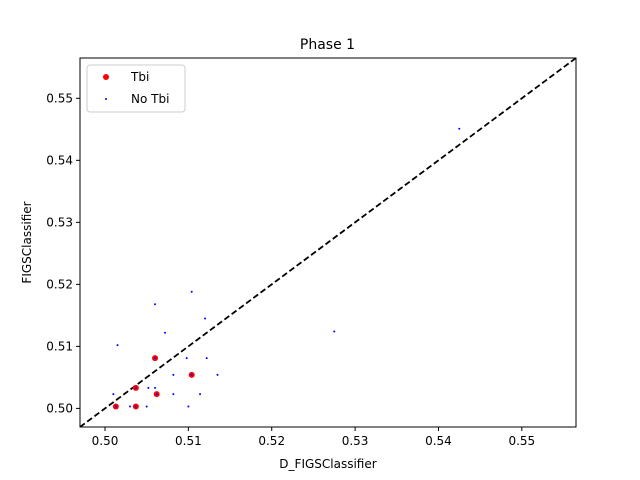  Describe the element at coordinates (313, 437) in the screenshot. I see `x-axis: 0.50 0.51 0.52 0.53 0.54 0.55` at that location.